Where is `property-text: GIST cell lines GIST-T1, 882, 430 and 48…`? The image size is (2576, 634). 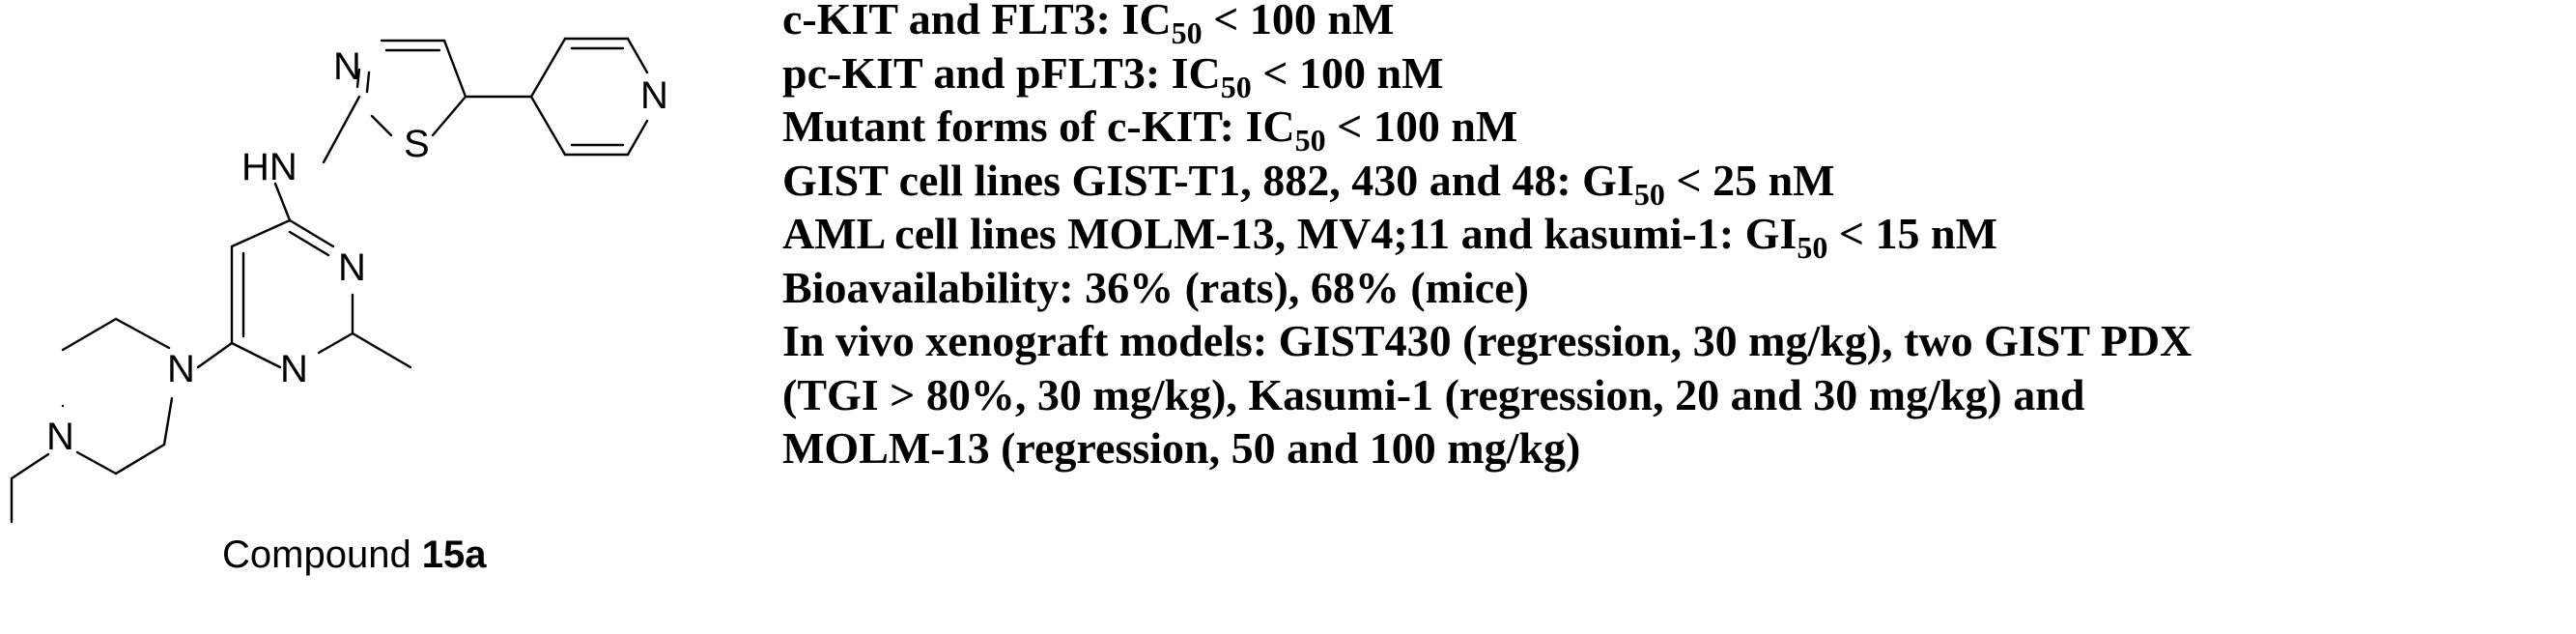 property-text: GIST cell lines GIST-T1, 882, 430 and 48… is located at coordinates (1208, 180).